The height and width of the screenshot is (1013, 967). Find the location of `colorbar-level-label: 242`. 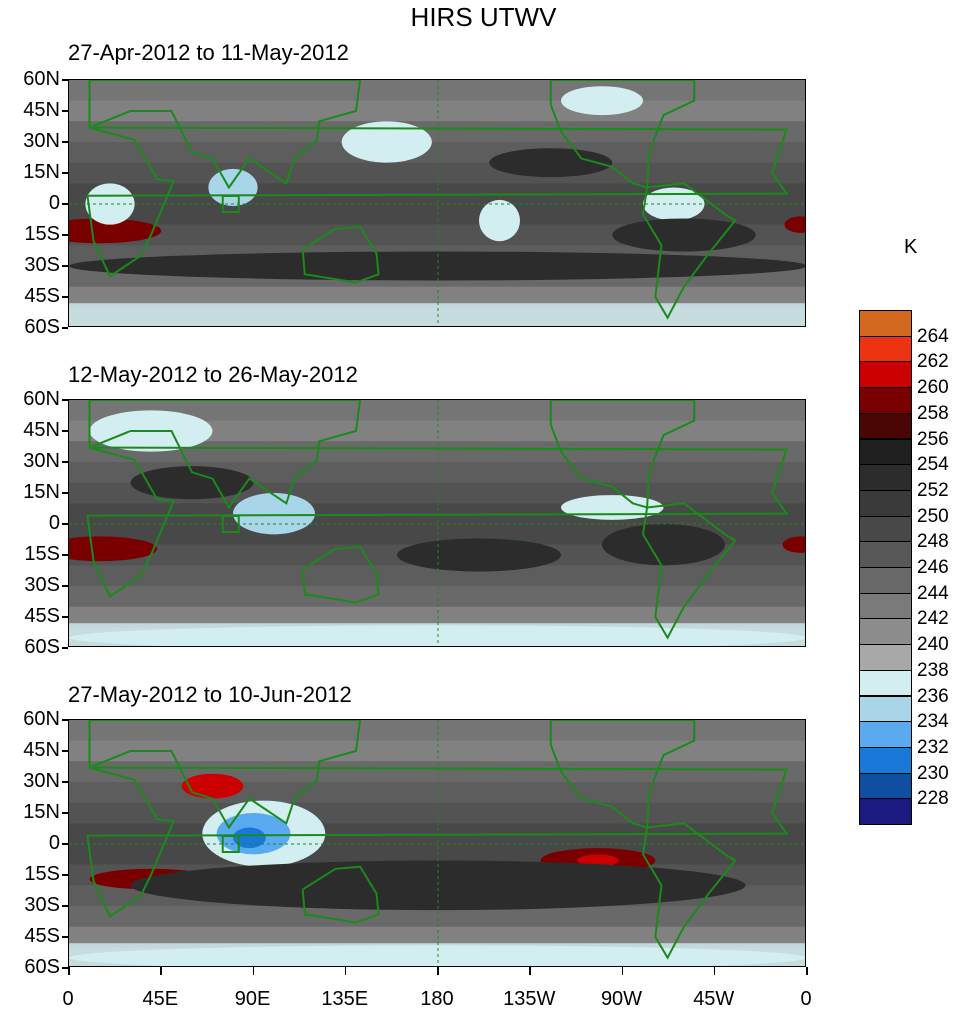

colorbar-level-label: 242 is located at coordinates (933, 619).